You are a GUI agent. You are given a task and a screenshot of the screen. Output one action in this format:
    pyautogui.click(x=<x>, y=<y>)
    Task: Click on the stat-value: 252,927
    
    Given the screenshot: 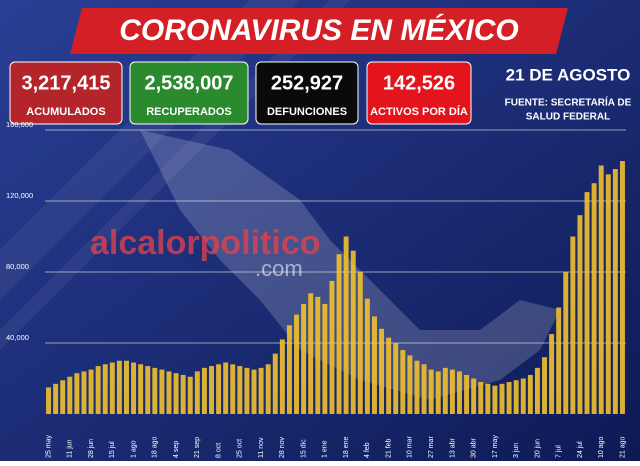 What is the action you would take?
    pyautogui.click(x=307, y=83)
    